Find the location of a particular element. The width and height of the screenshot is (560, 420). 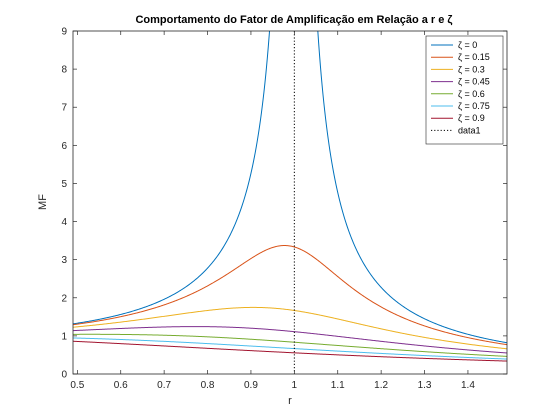

y-tick-label: 0 is located at coordinates (64, 375).